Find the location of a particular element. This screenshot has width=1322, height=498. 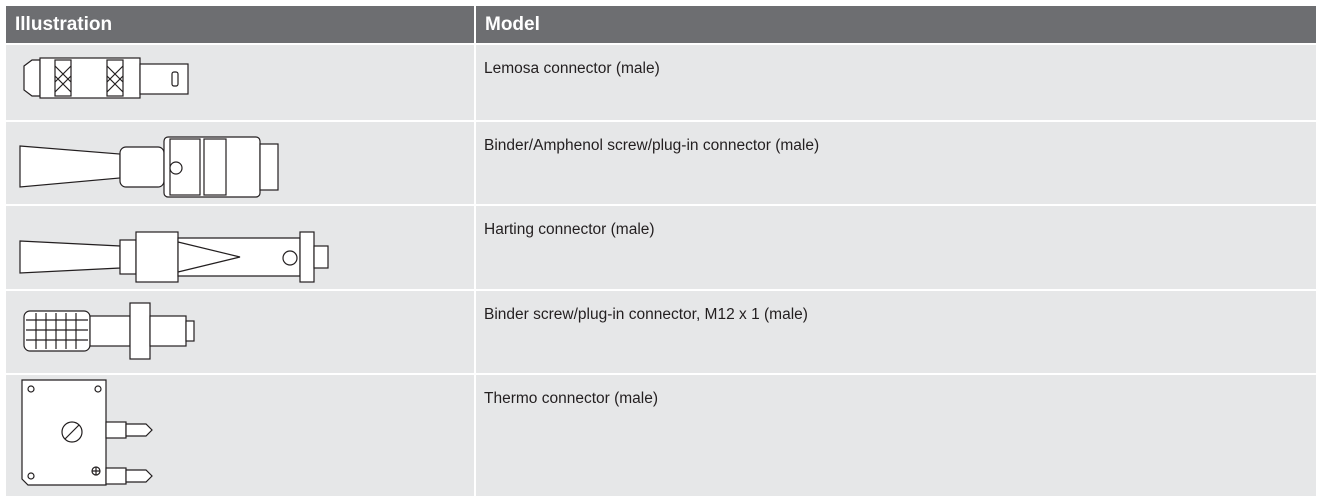

lemosa-icon is located at coordinates (106, 78).